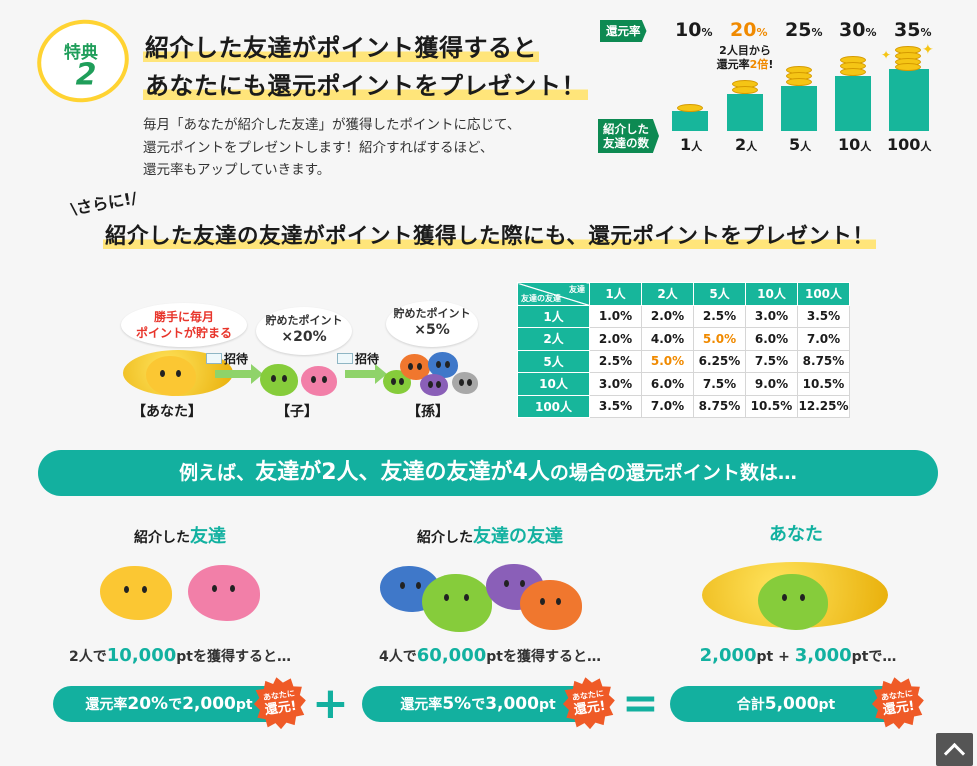 This screenshot has height=766, width=977. I want to click on rate-value: 25%, so click(804, 30).